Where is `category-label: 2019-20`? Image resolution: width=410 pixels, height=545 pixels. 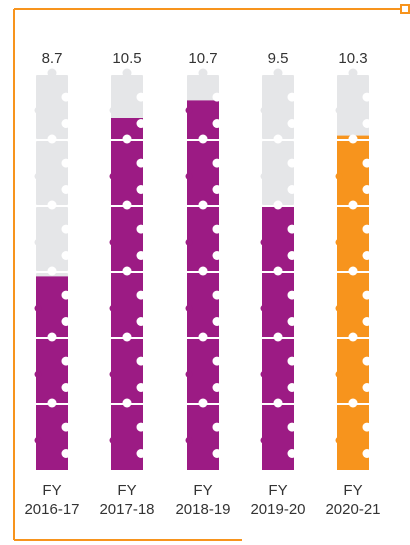
category-label: 2019-20 is located at coordinates (277, 509).